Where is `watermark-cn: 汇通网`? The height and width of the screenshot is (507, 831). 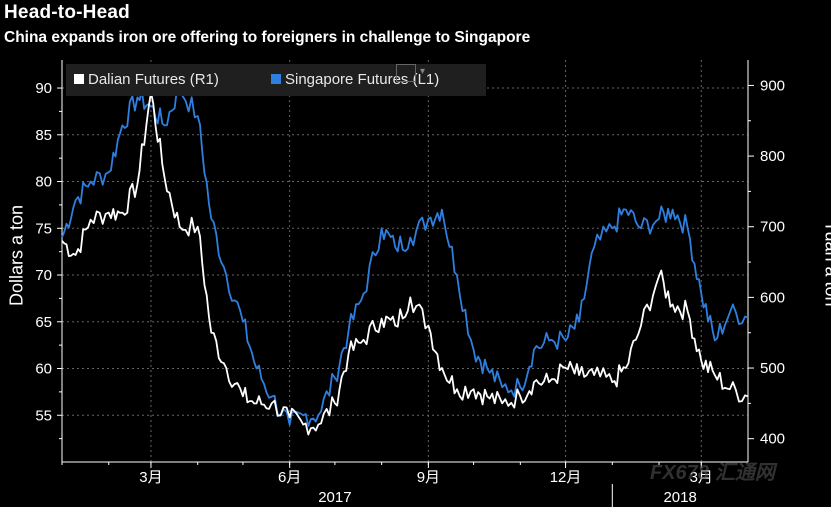
watermark-cn: 汇通网 is located at coordinates (744, 473).